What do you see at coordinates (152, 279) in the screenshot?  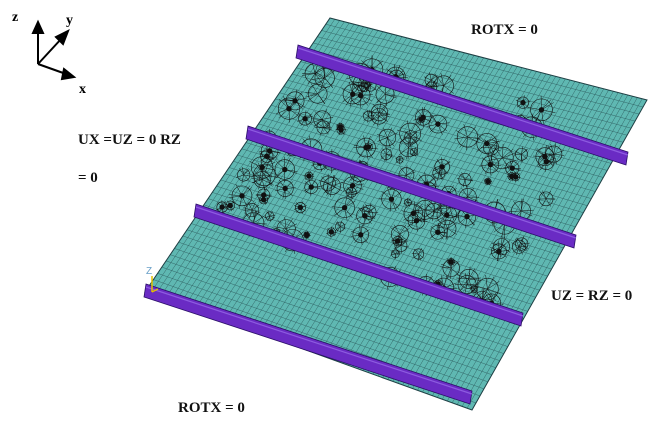 I see `node-marker: Z` at bounding box center [152, 279].